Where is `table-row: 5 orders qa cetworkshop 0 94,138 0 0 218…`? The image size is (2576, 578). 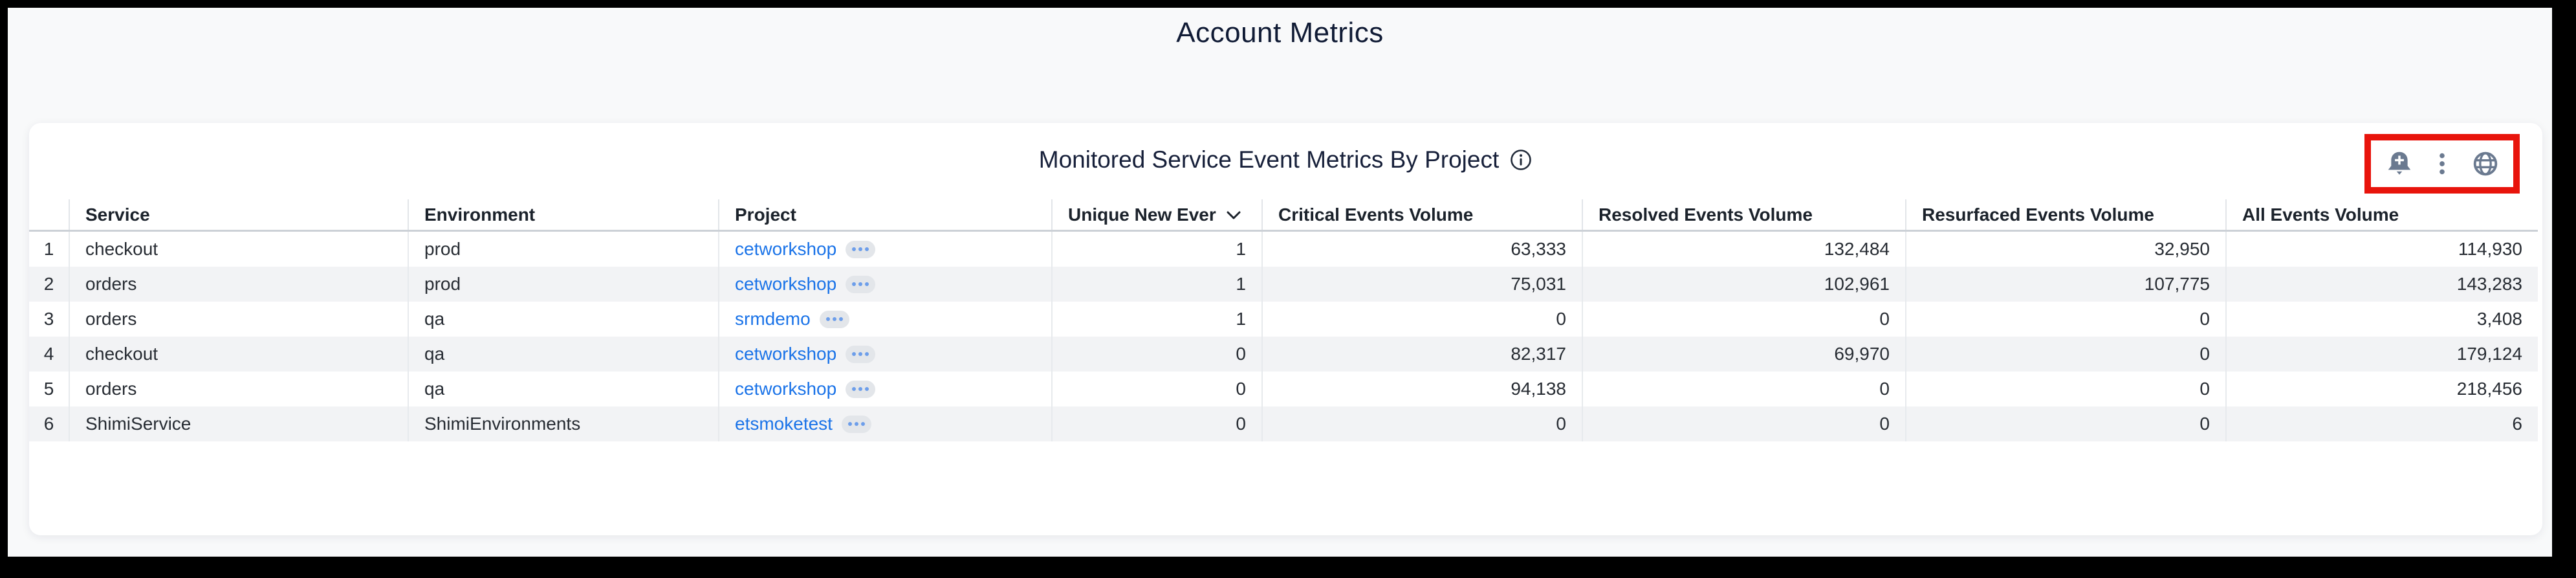 table-row: 5 orders qa cetworkshop 0 94,138 0 0 218… is located at coordinates (1283, 389).